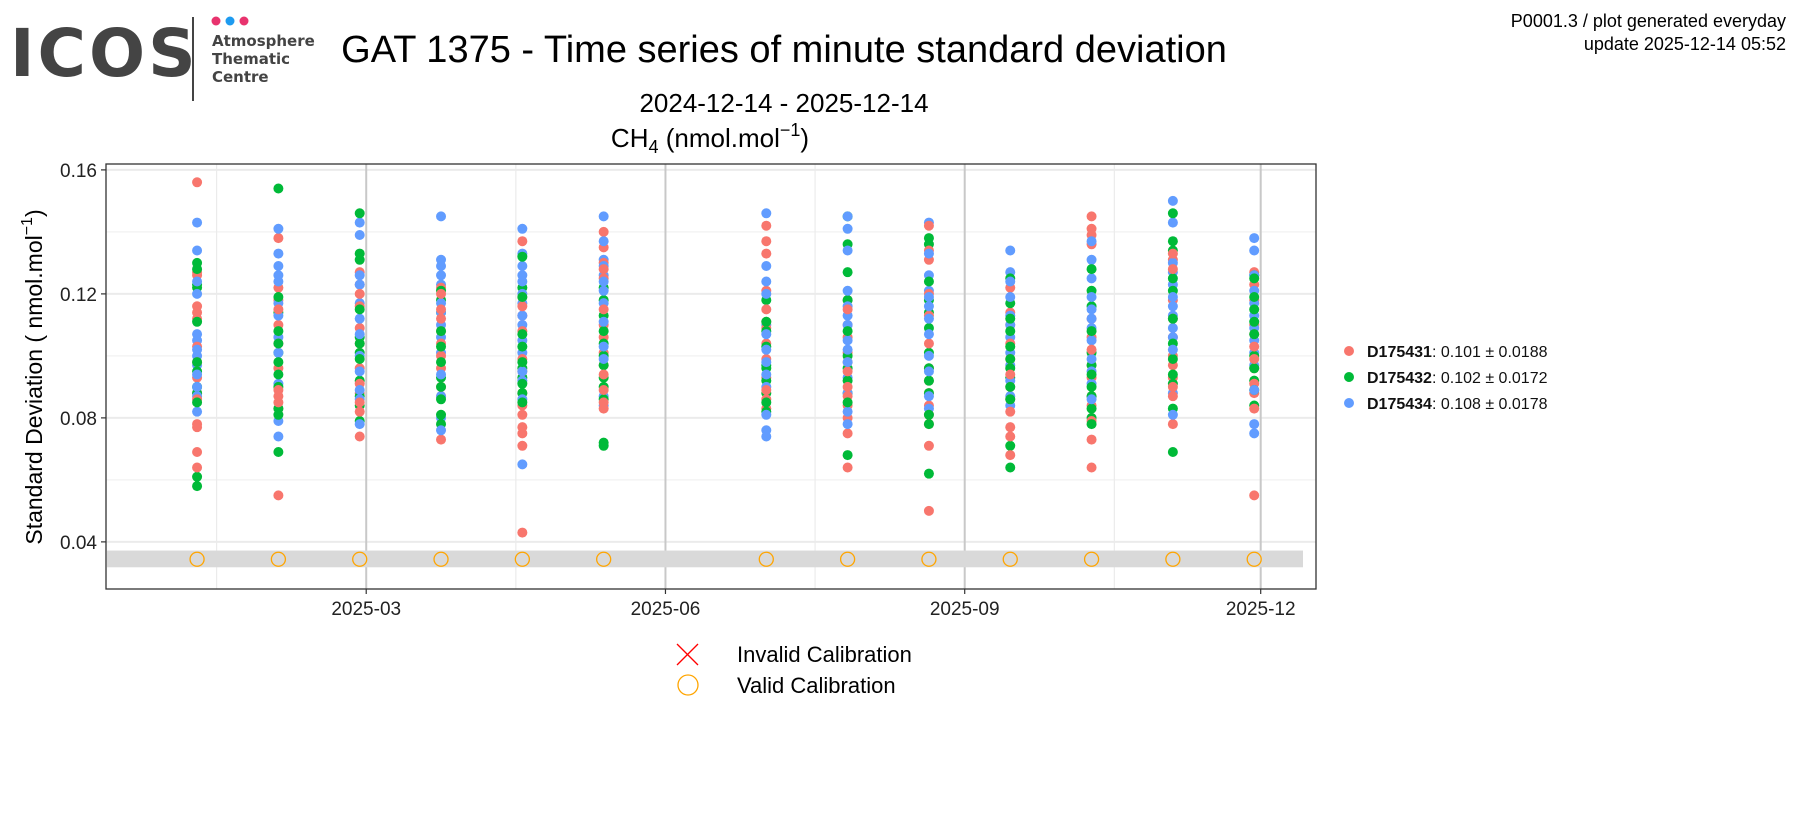 This screenshot has height=830, width=1800. Describe the element at coordinates (78, 419) in the screenshot. I see `y-tick-label: 0.08` at that location.